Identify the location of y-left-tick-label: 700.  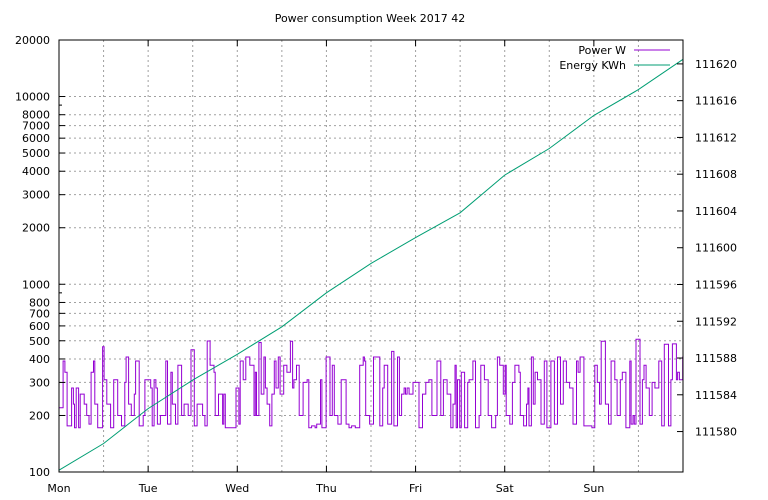
(39, 313).